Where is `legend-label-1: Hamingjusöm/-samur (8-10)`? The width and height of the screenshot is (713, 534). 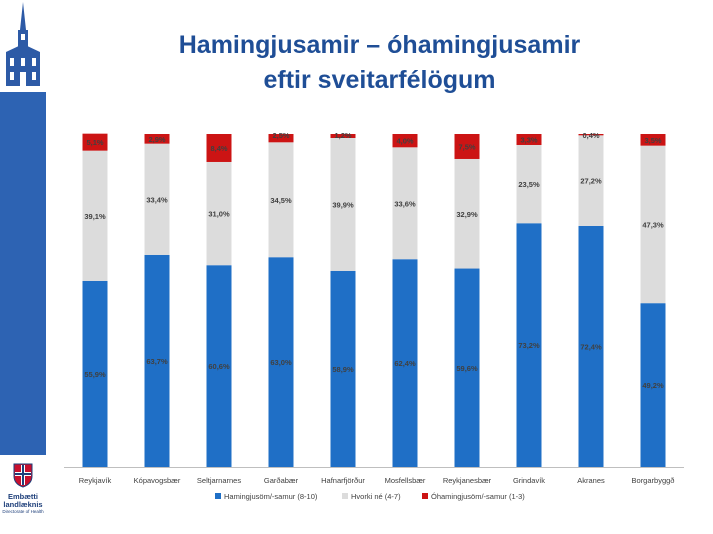 legend-label-1: Hamingjusöm/-samur (8-10) is located at coordinates (271, 496).